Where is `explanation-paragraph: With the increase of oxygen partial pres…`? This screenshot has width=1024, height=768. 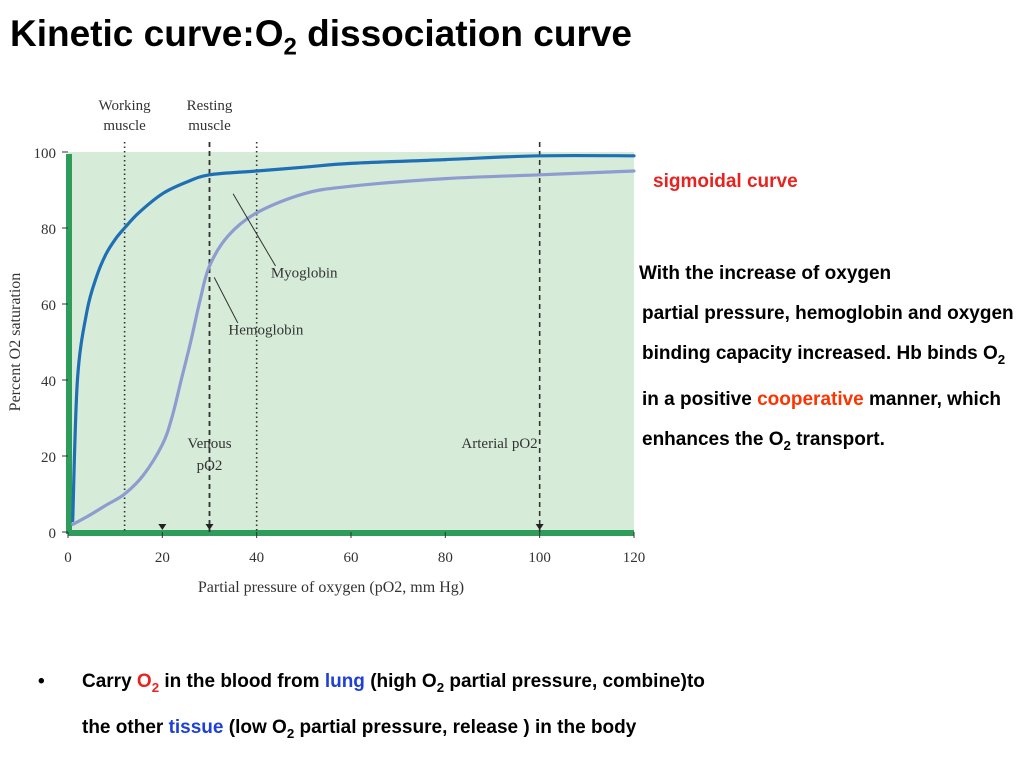 explanation-paragraph: With the increase of oxygen partial pres… is located at coordinates (828, 360).